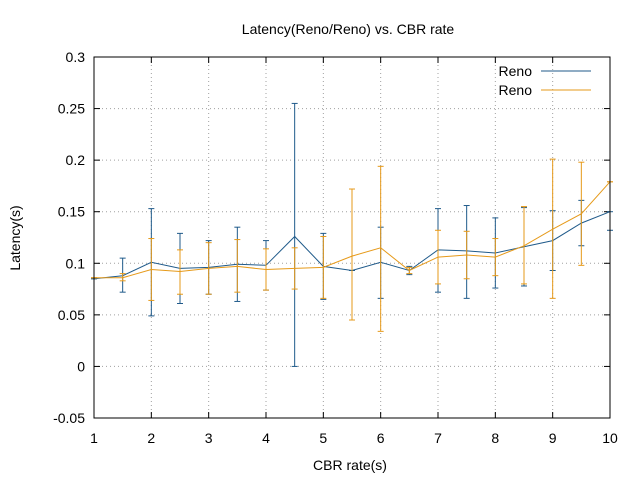  What do you see at coordinates (209, 438) in the screenshot?
I see `x-tick-label: 3` at bounding box center [209, 438].